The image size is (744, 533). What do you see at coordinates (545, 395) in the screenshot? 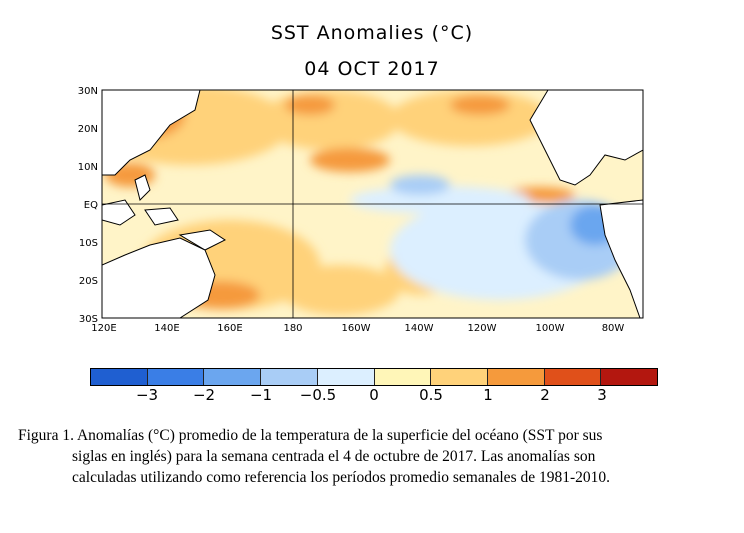
I see `colorbar-tick-label: 2` at bounding box center [545, 395].